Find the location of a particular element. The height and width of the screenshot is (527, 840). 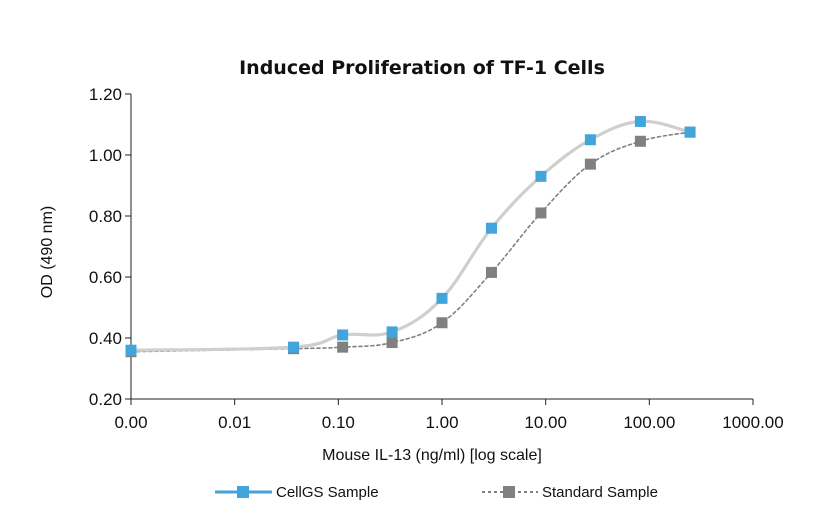

legend-item-cellgs: CellGS Sample is located at coordinates (297, 492).